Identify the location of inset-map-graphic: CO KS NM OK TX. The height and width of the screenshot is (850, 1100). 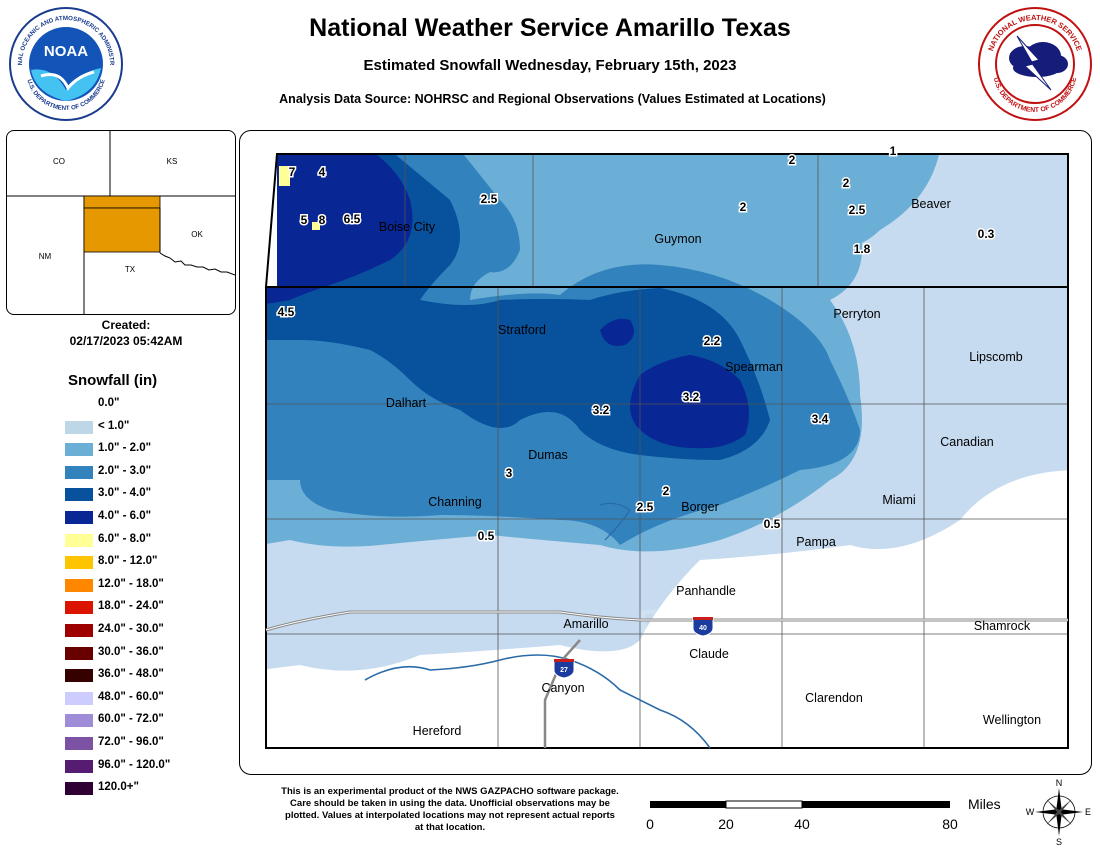
(121, 222).